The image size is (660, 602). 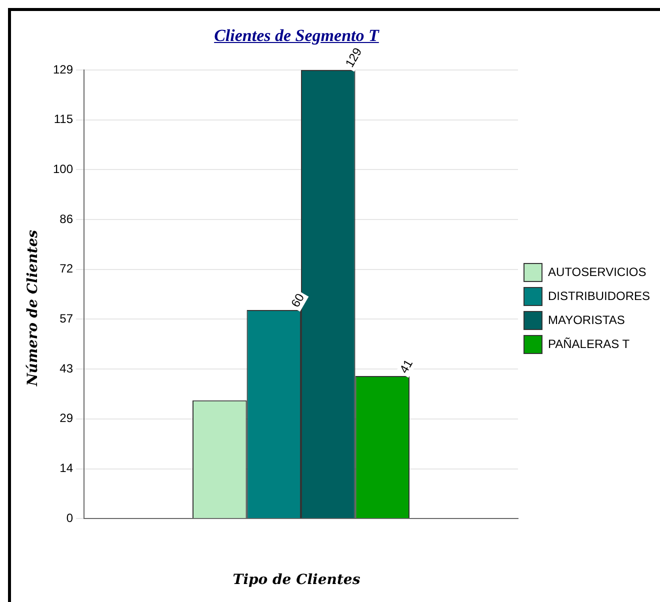 I want to click on y-tick-label: 100, so click(x=63, y=169).